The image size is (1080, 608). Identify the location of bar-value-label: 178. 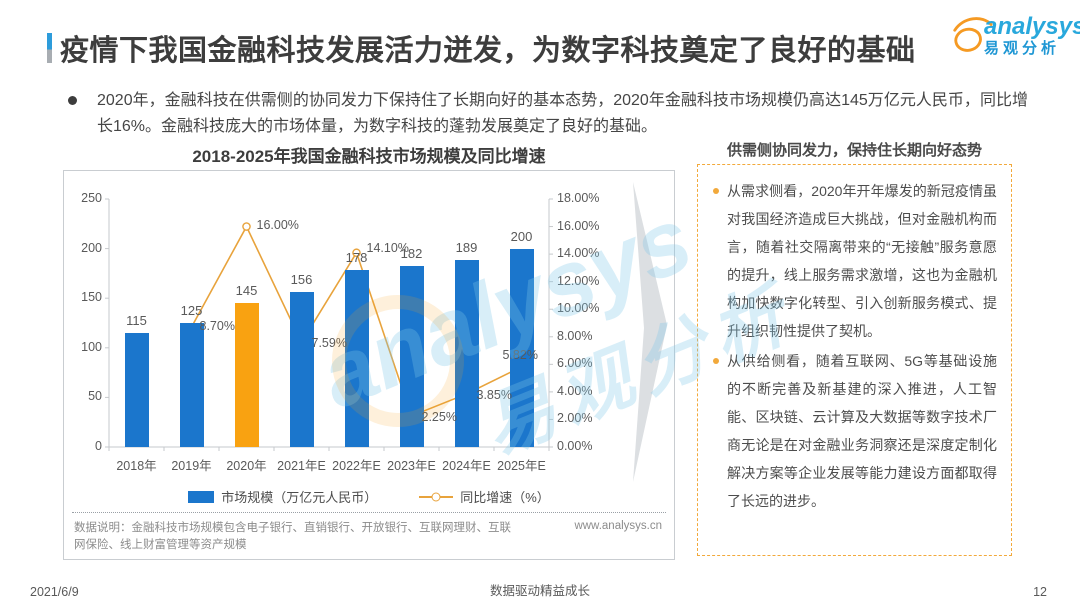
(356, 258).